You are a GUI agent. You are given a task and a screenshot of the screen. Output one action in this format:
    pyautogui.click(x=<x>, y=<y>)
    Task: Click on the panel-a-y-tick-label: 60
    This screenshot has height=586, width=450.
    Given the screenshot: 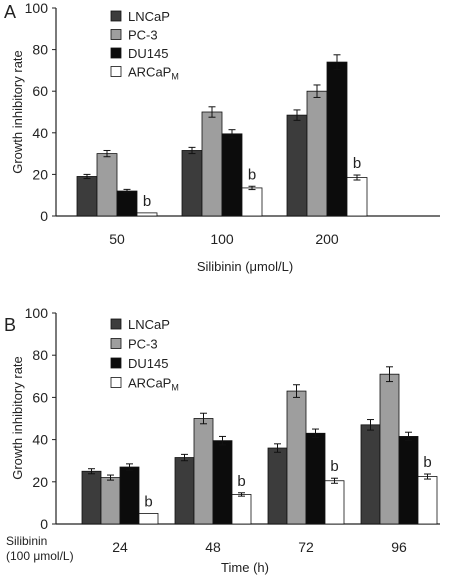 What is the action you would take?
    pyautogui.click(x=40, y=91)
    